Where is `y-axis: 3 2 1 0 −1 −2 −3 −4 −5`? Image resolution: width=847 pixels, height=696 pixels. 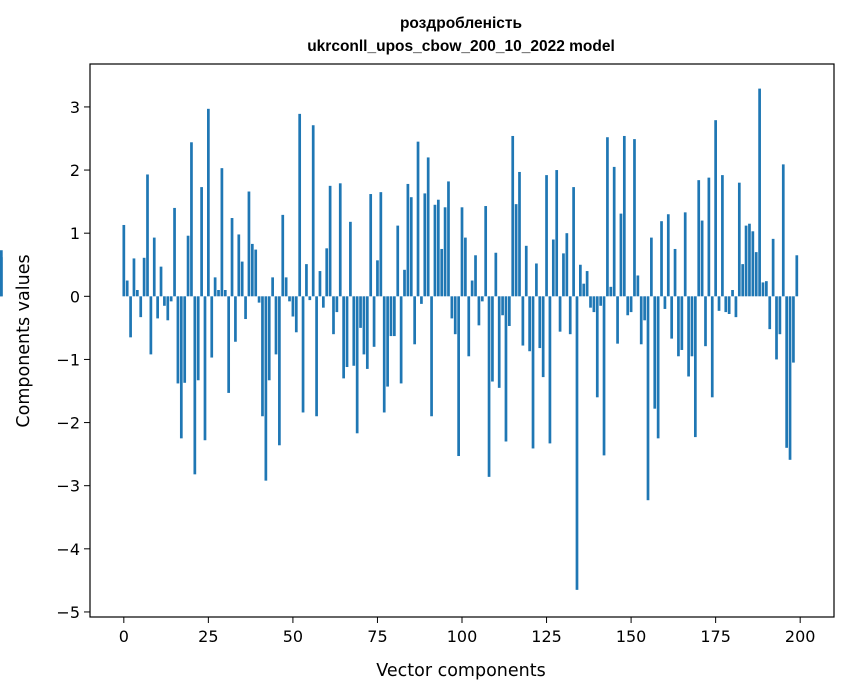 y-axis: 3 2 1 0 −1 −2 −3 −4 −5 is located at coordinates (73, 360).